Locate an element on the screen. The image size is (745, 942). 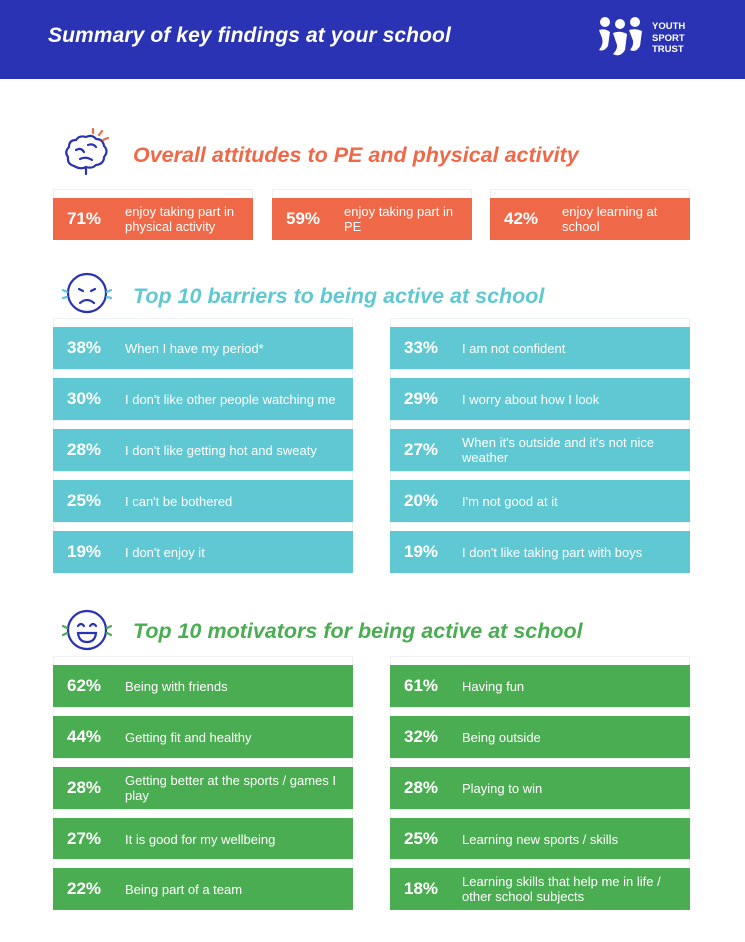
barrier-label: I am not confident is located at coordinates (514, 348).